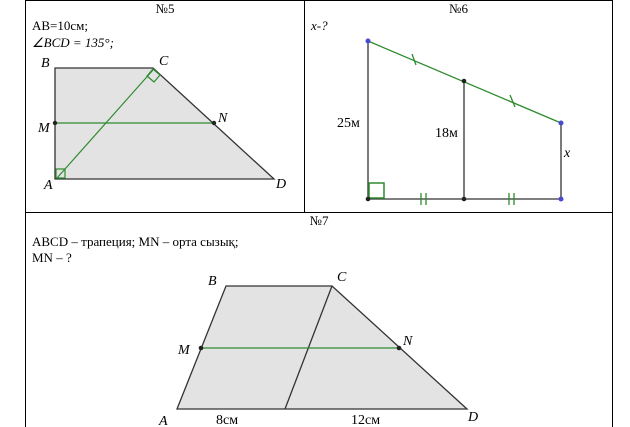 Image resolution: width=630 pixels, height=427 pixels. I want to click on label-base-right: 12см, so click(365, 420).